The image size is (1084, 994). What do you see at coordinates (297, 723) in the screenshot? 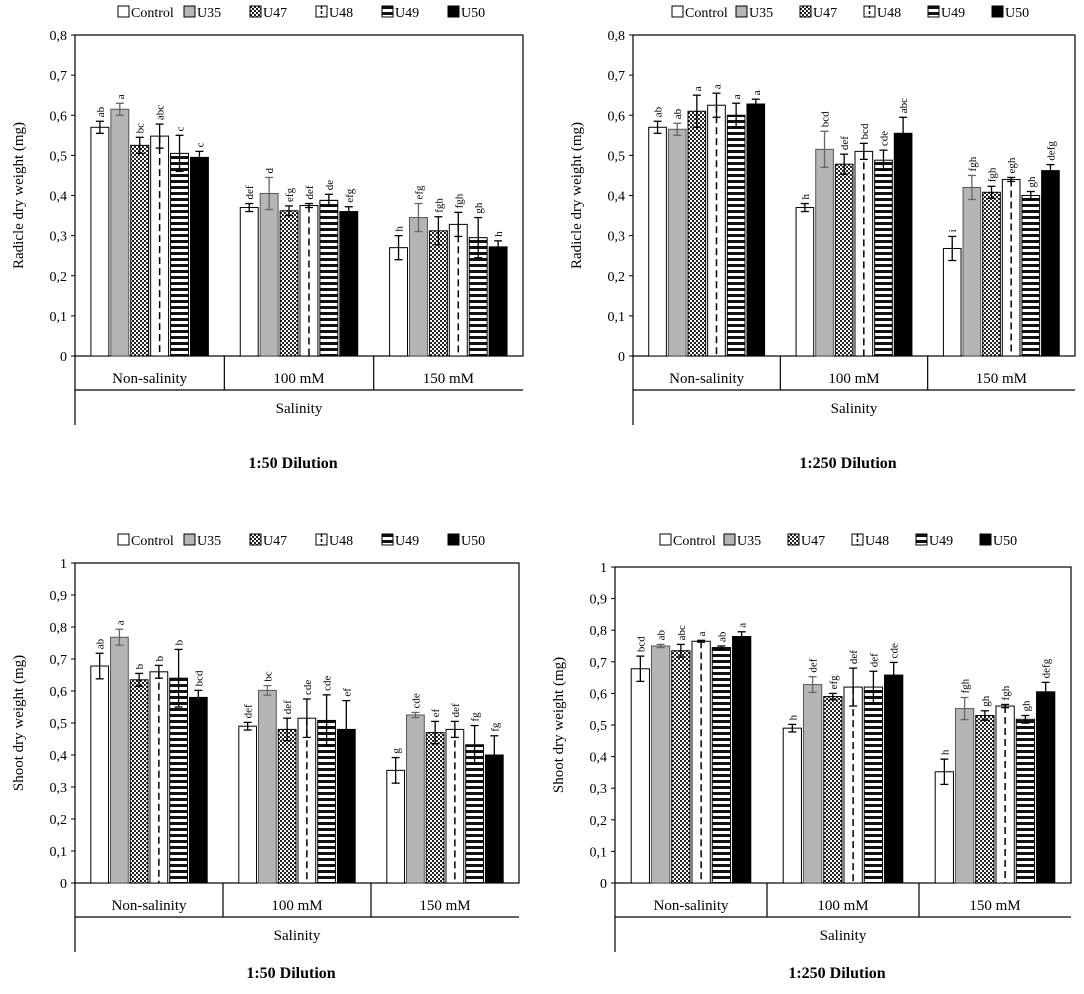
I see `plot-area` at bounding box center [297, 723].